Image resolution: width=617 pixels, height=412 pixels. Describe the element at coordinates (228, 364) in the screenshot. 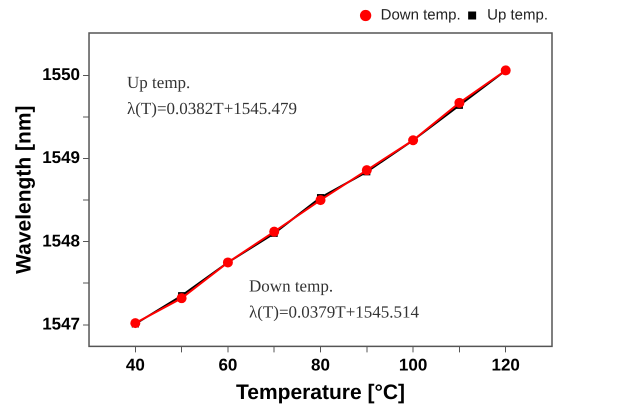

I see `x-tick-label: 60` at that location.